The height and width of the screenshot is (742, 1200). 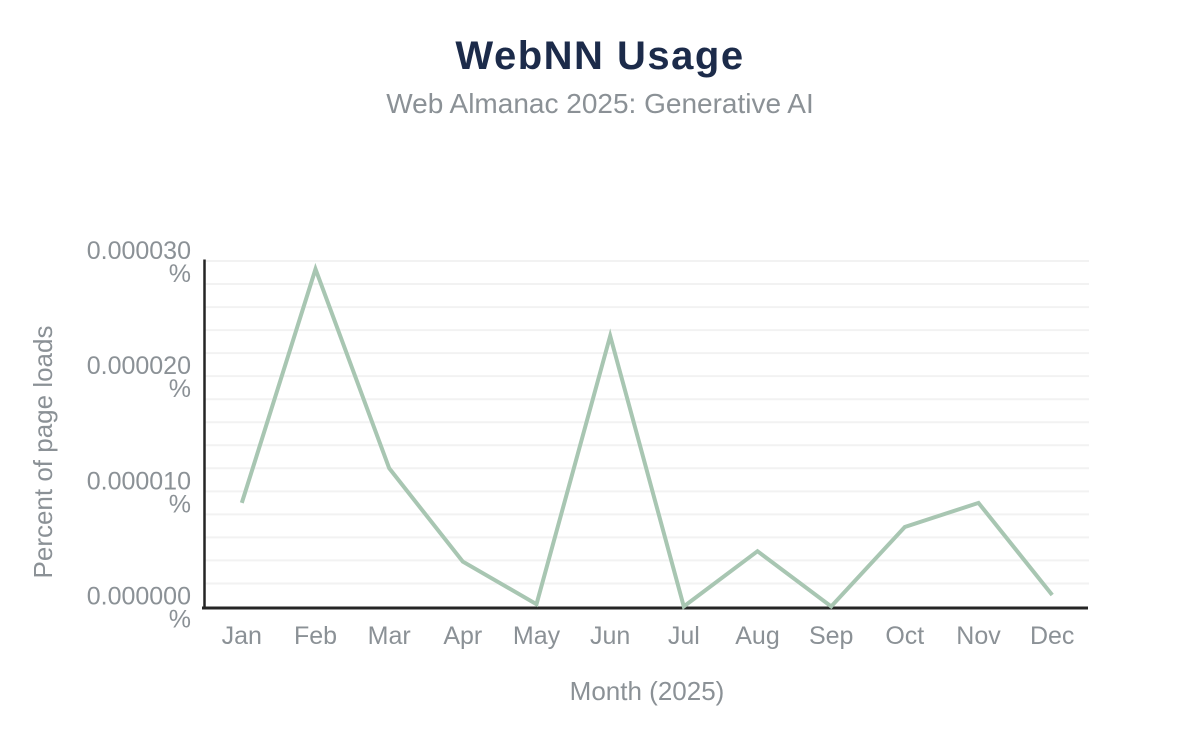 What do you see at coordinates (242, 636) in the screenshot?
I see `x-tick-label: Jan` at bounding box center [242, 636].